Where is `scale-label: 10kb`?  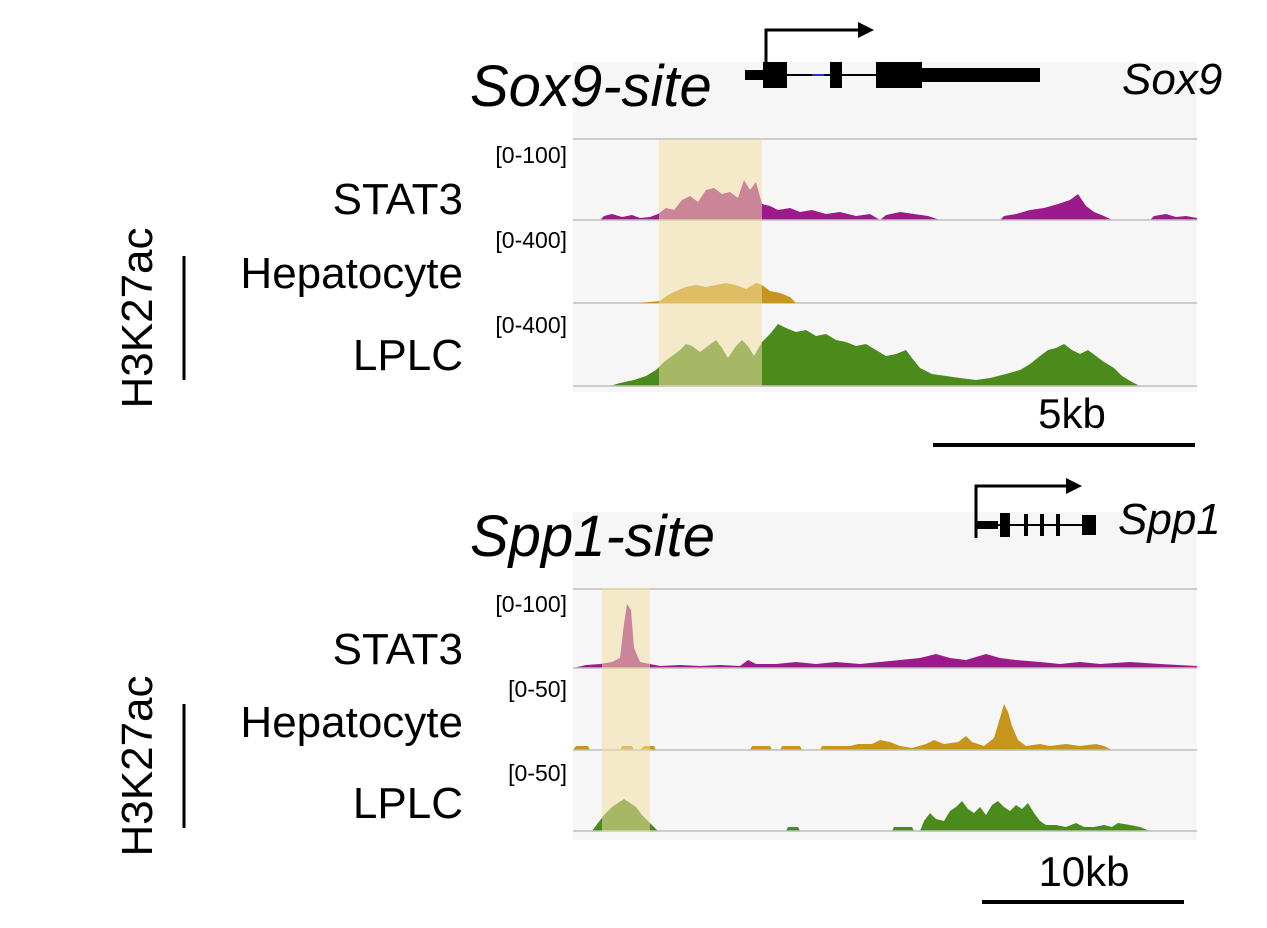
scale-label: 10kb is located at coordinates (1083, 871).